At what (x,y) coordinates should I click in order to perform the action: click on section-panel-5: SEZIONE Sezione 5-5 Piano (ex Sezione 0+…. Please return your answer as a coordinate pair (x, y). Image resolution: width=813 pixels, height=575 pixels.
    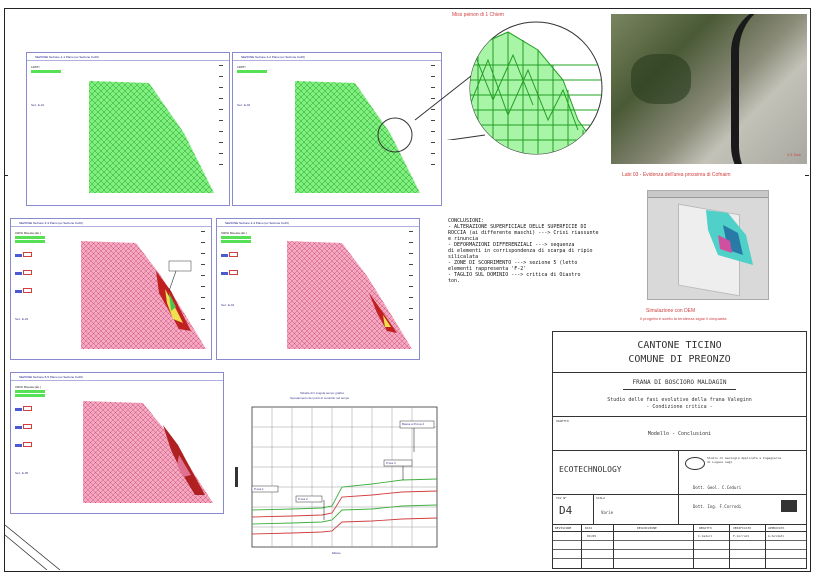
    Looking at the image, I should click on (117, 443).